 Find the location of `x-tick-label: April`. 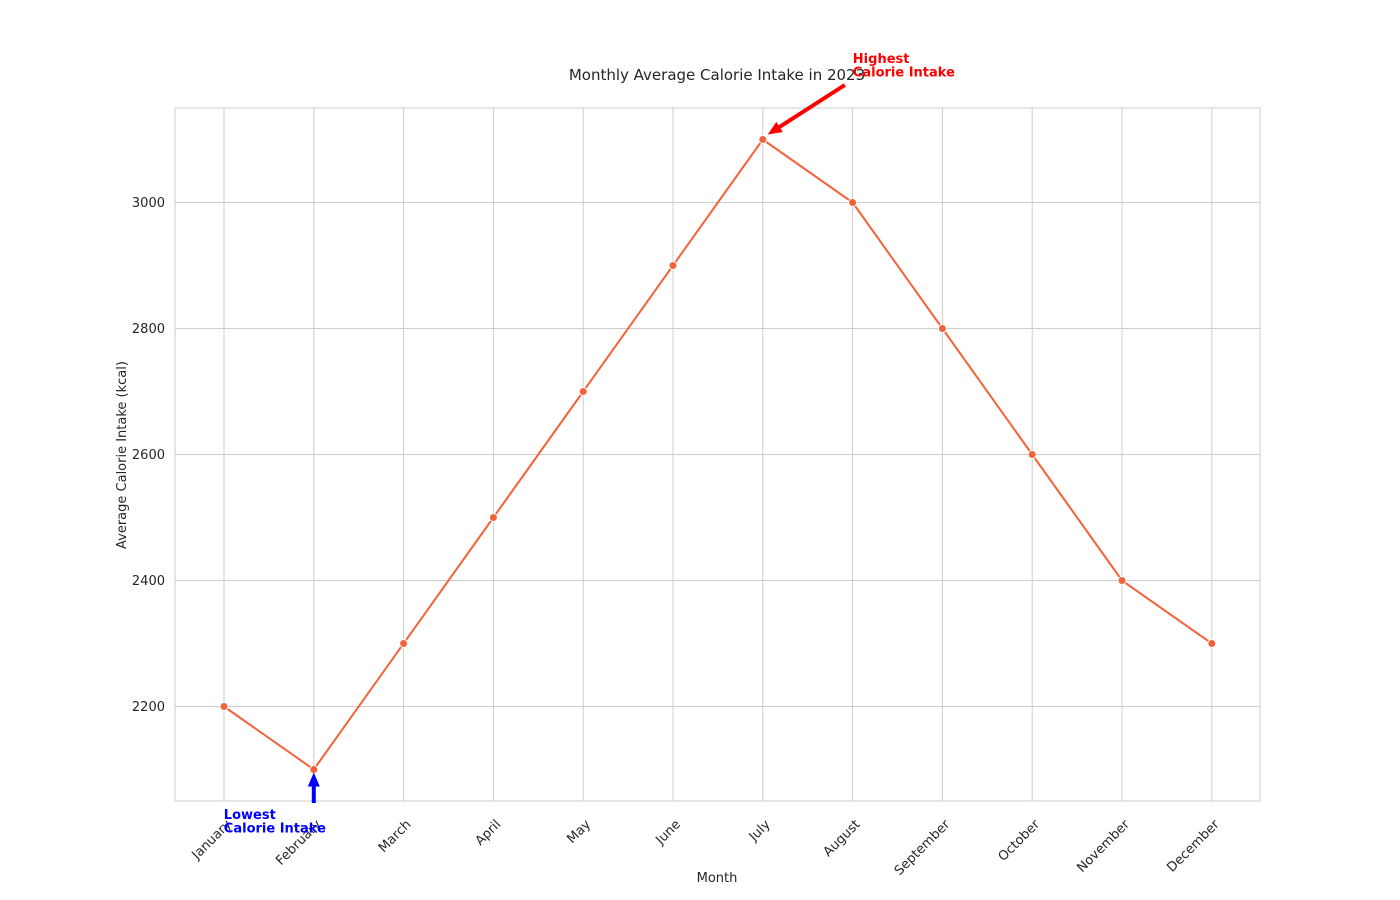

x-tick-label: April is located at coordinates (489, 833).